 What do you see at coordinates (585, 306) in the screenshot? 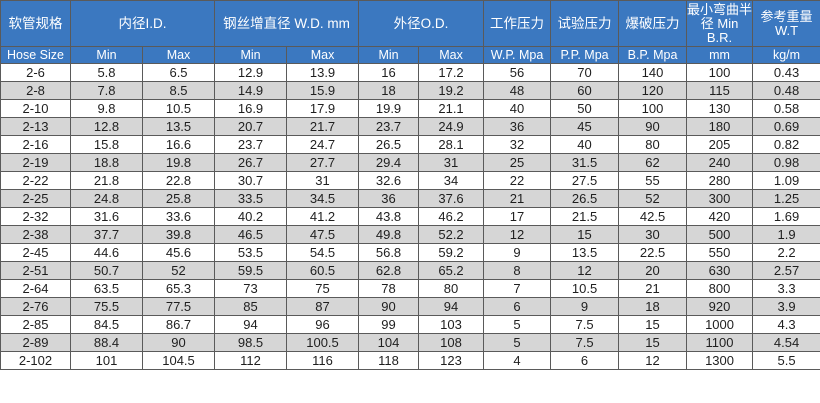
I see `table-cell: 9` at bounding box center [585, 306].